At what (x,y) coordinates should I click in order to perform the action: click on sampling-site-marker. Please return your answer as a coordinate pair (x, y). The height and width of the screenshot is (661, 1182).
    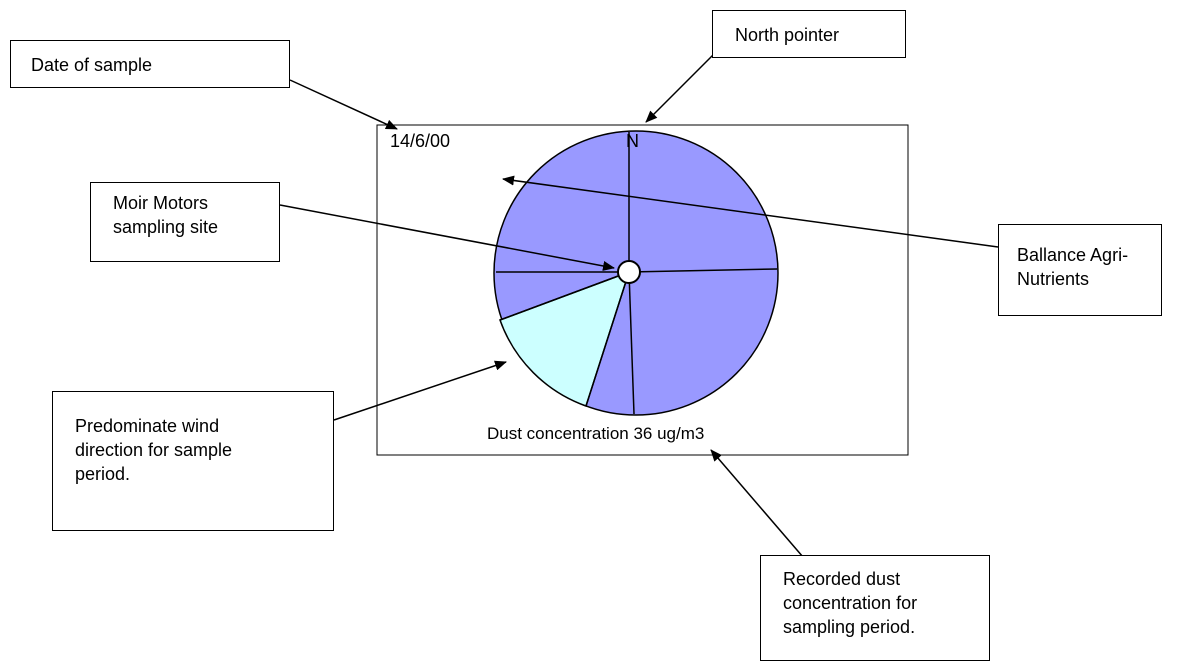
    Looking at the image, I should click on (629, 272).